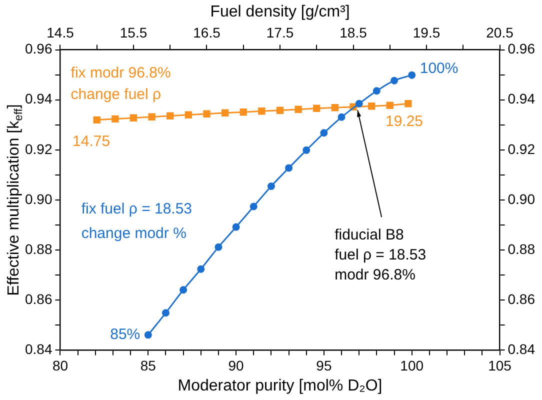 The width and height of the screenshot is (542, 400). I want to click on y-tick-label: 0.88, so click(38, 248).